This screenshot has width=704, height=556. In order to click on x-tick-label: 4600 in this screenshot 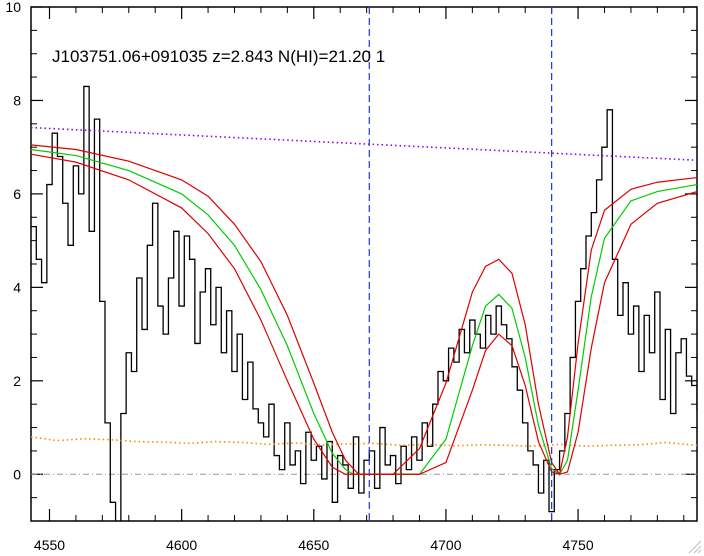, I will do `click(181, 545)`.